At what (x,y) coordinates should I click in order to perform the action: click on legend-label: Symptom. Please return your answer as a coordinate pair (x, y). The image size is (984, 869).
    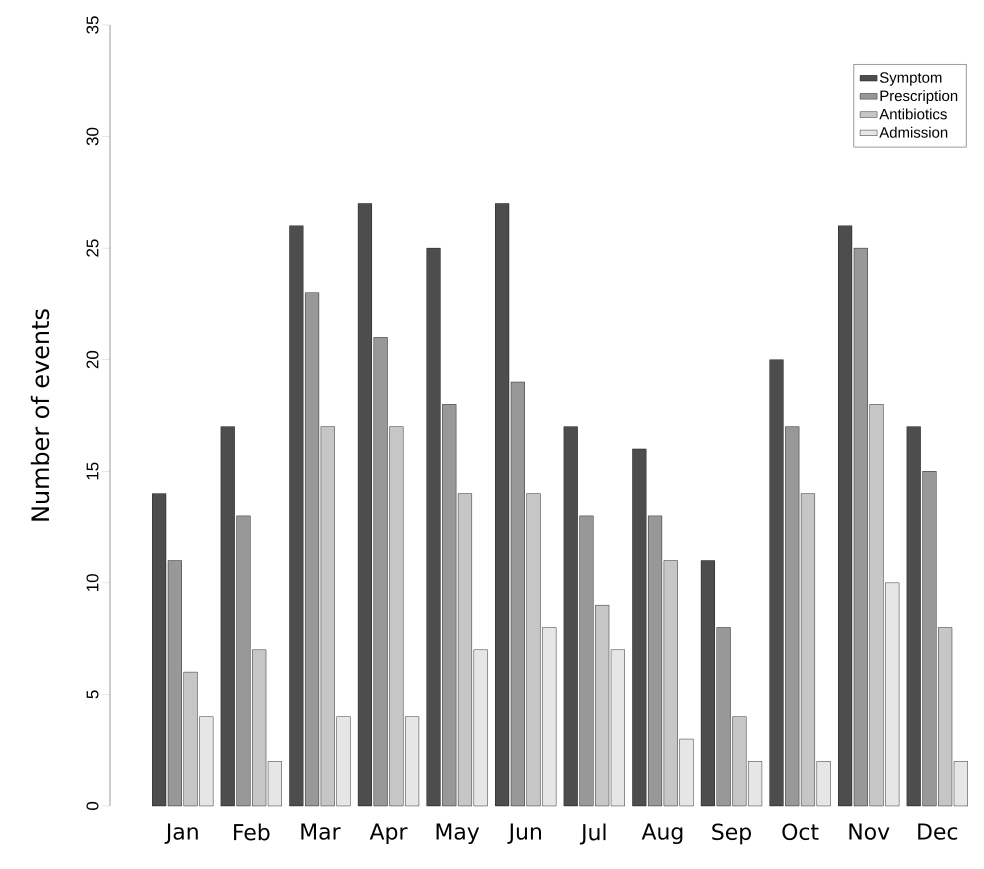
    Looking at the image, I should click on (911, 79).